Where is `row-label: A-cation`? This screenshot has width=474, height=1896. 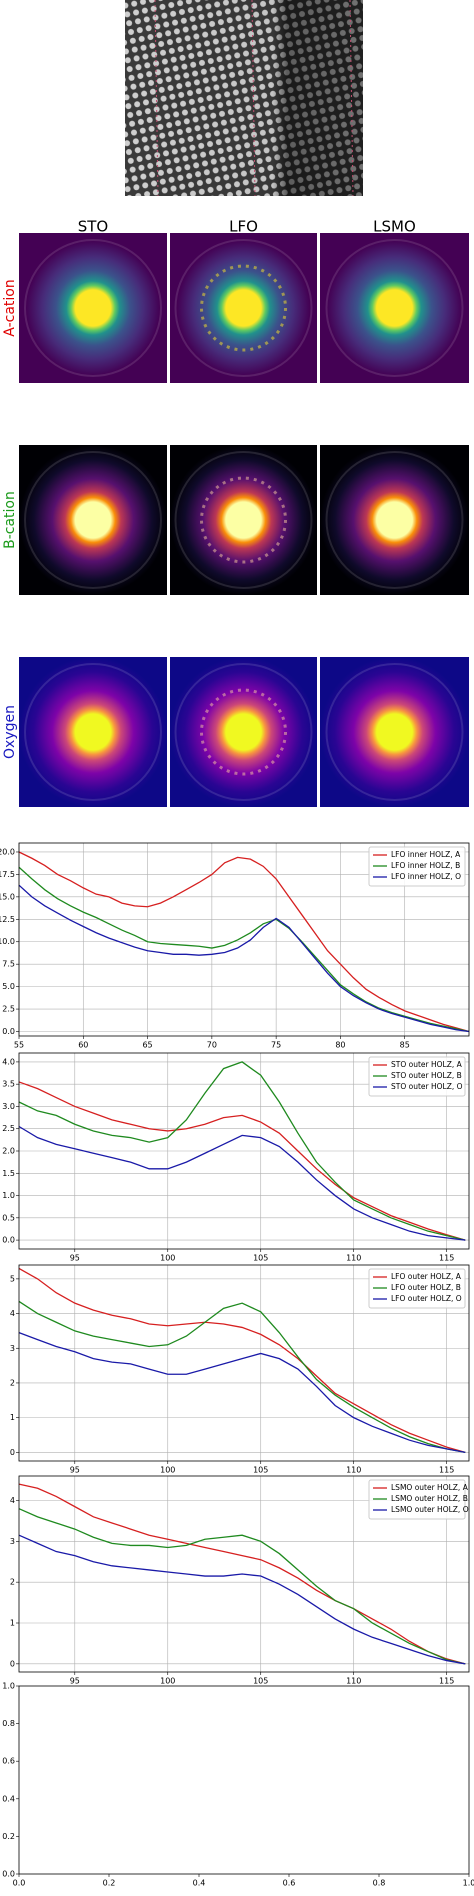 row-label: A-cation is located at coordinates (10, 307).